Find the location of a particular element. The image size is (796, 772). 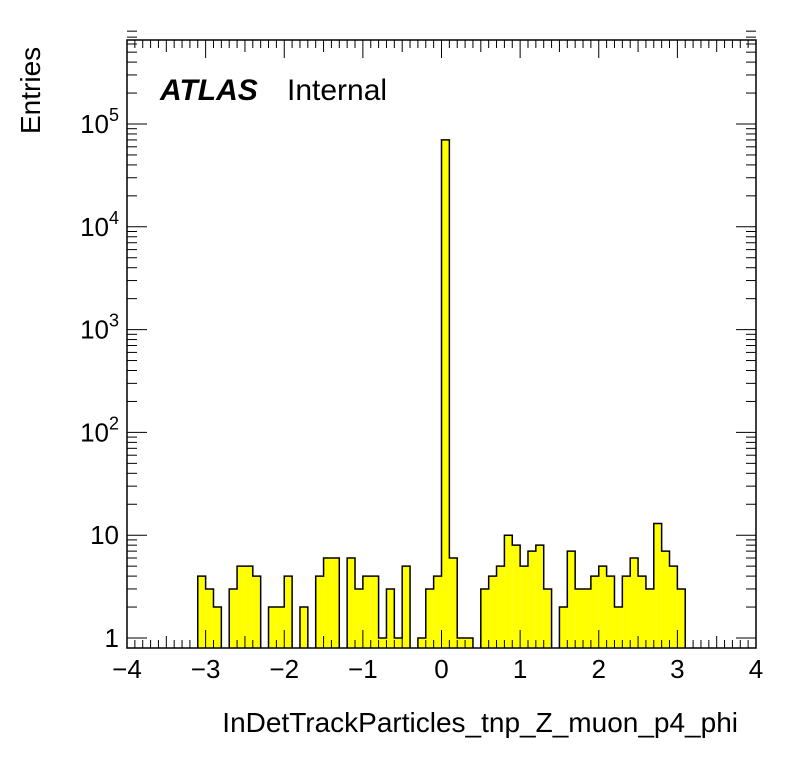

x-tick-label: −1 is located at coordinates (363, 669).